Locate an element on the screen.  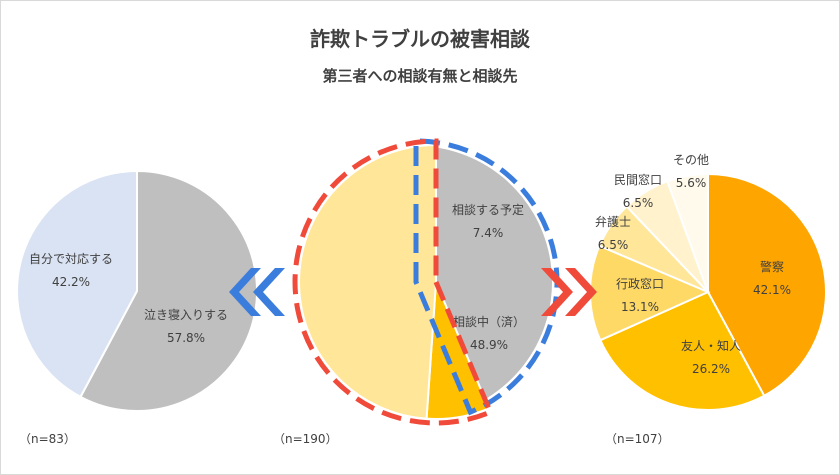
pie2-label-2: 行政窓口 13.1% is located at coordinates (640, 295).